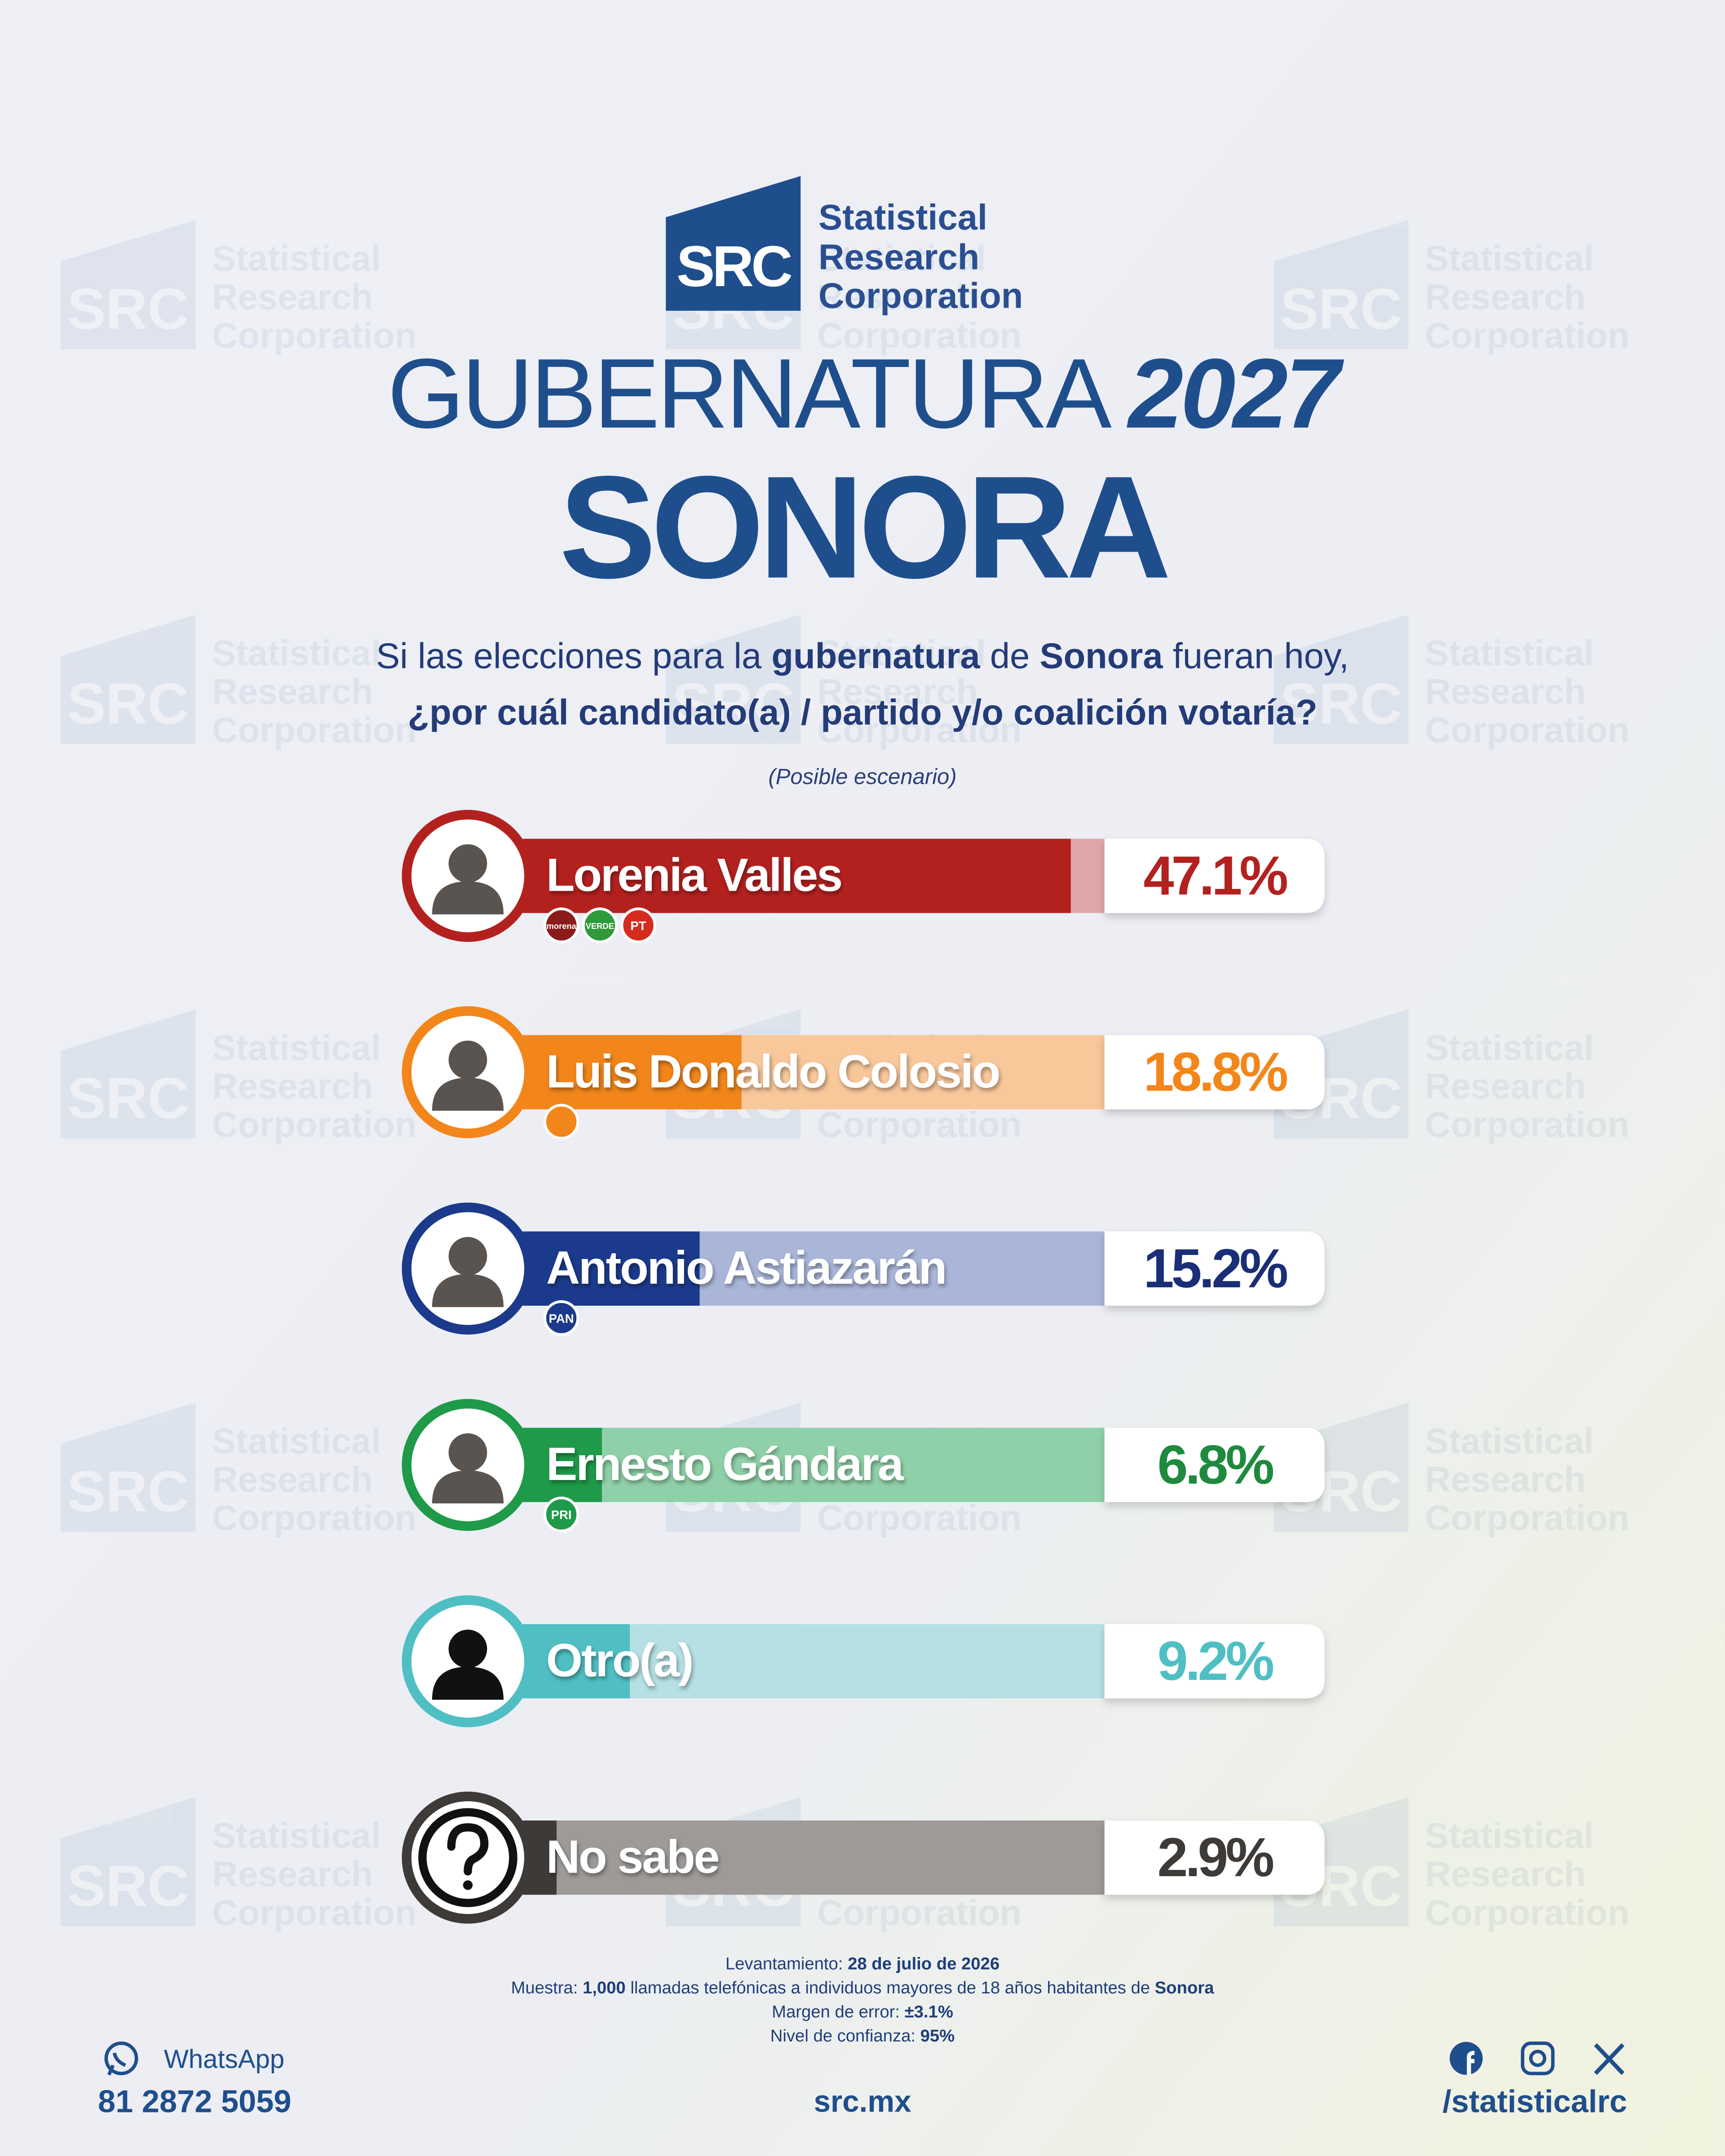 This screenshot has width=1725, height=2156. Describe the element at coordinates (604, 1987) in the screenshot. I see `methodology-line-part: 1,000` at that location.